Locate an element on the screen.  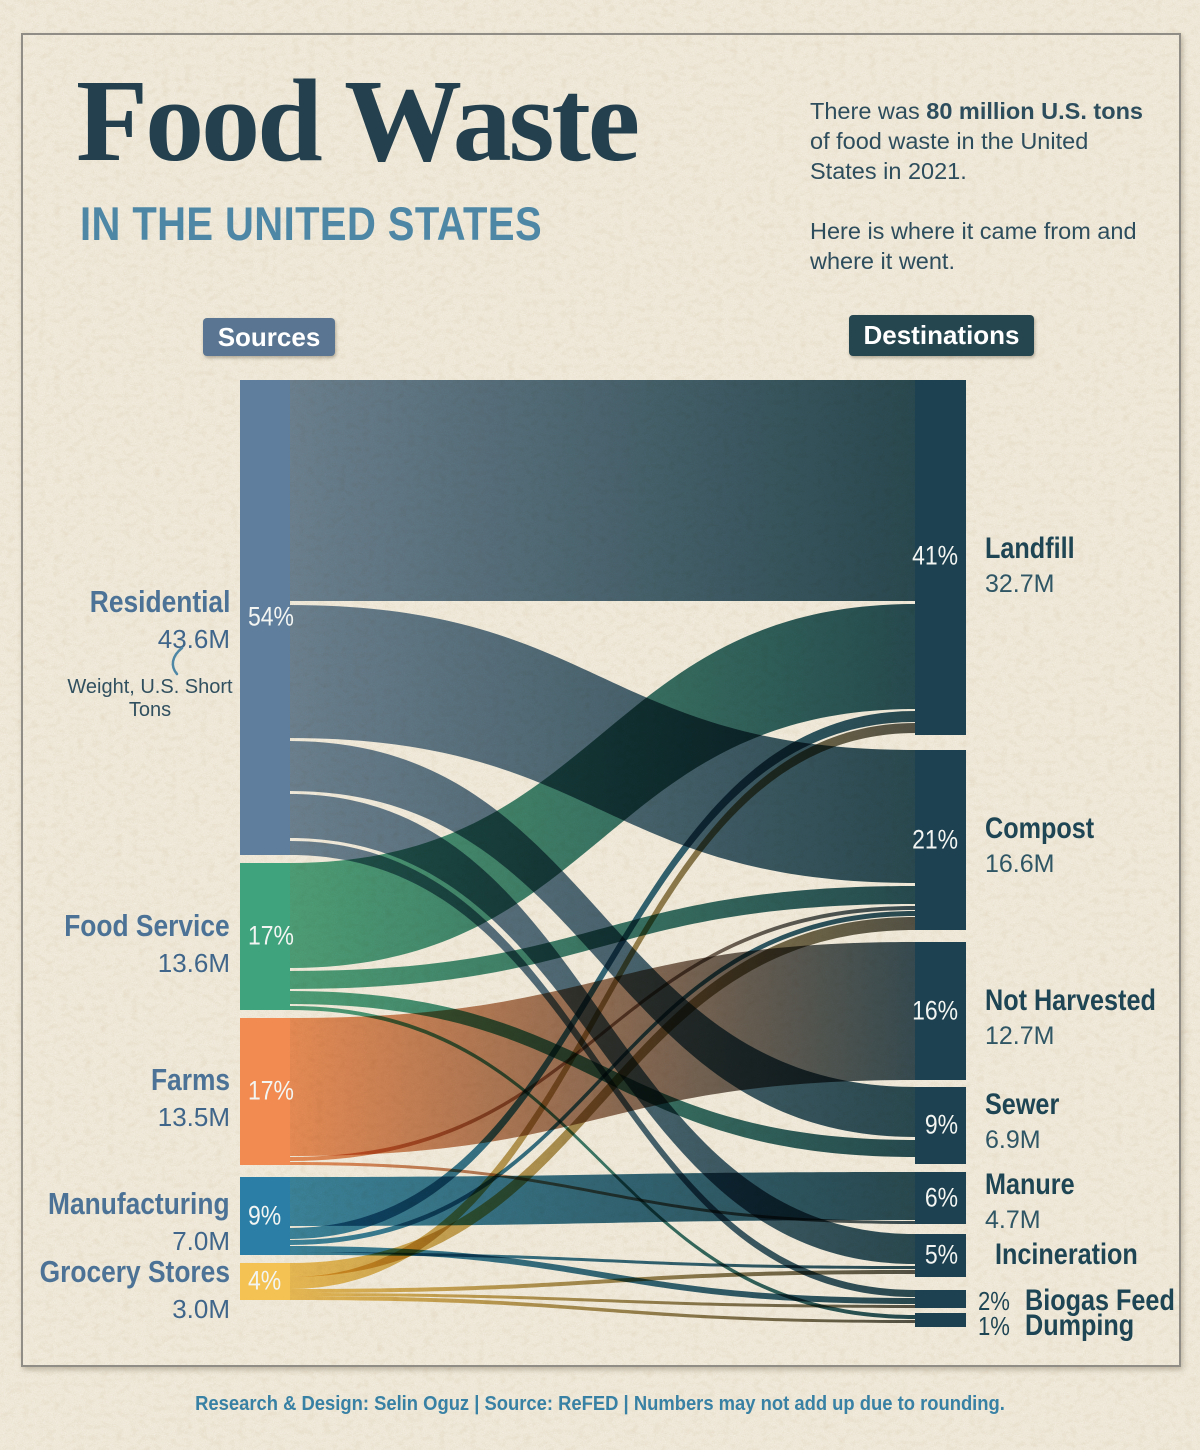
node-residential is located at coordinates (265, 617).